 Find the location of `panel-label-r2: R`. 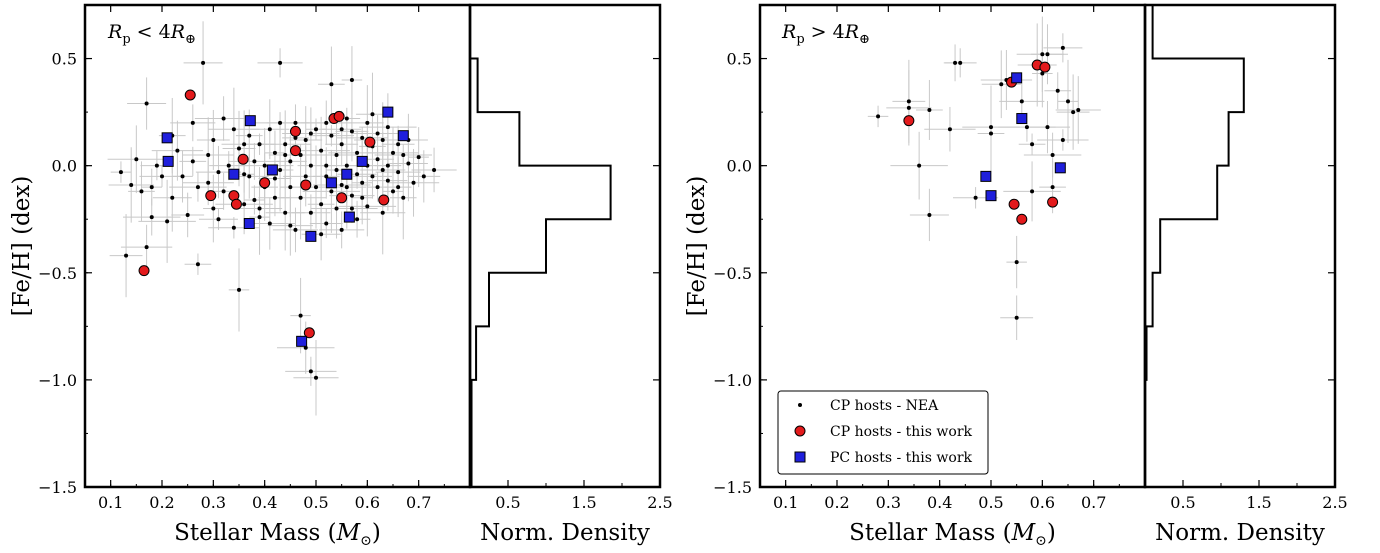

panel-label-r2: R is located at coordinates (177, 32).